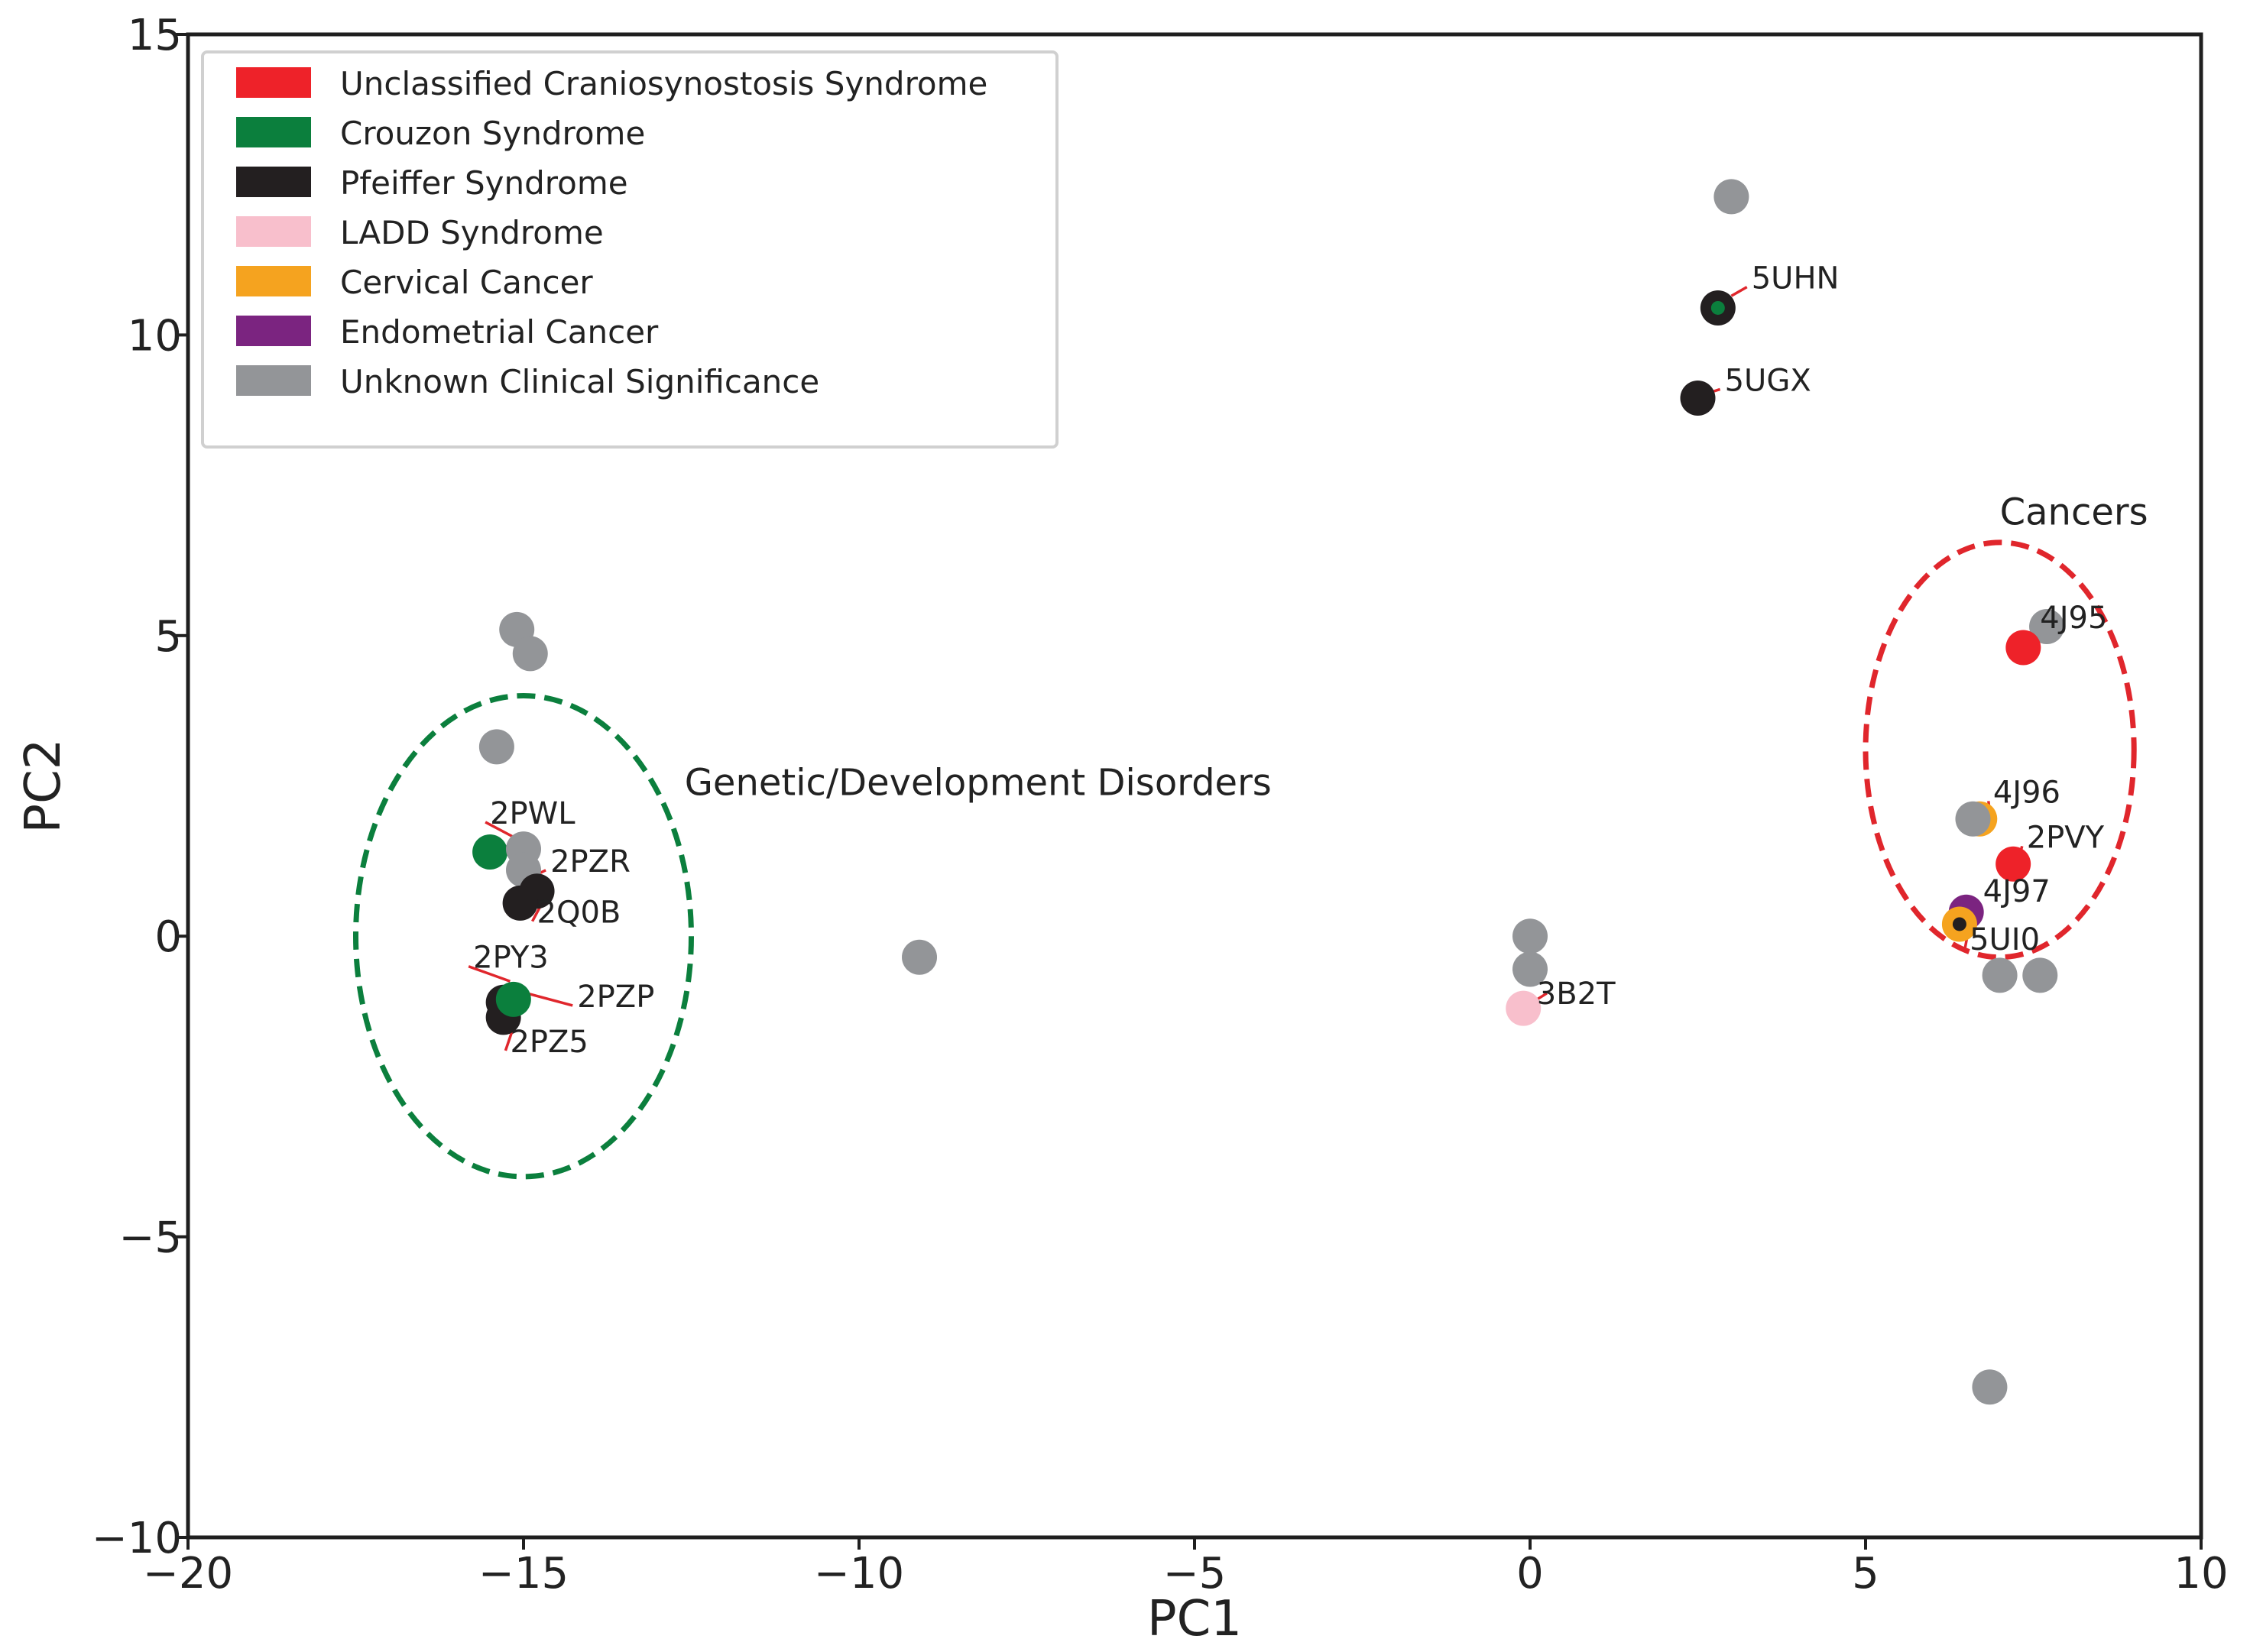 Image resolution: width=2250 pixels, height=1652 pixels. What do you see at coordinates (1796, 278) in the screenshot?
I see `point-label-5uhn: 5UHN` at bounding box center [1796, 278].